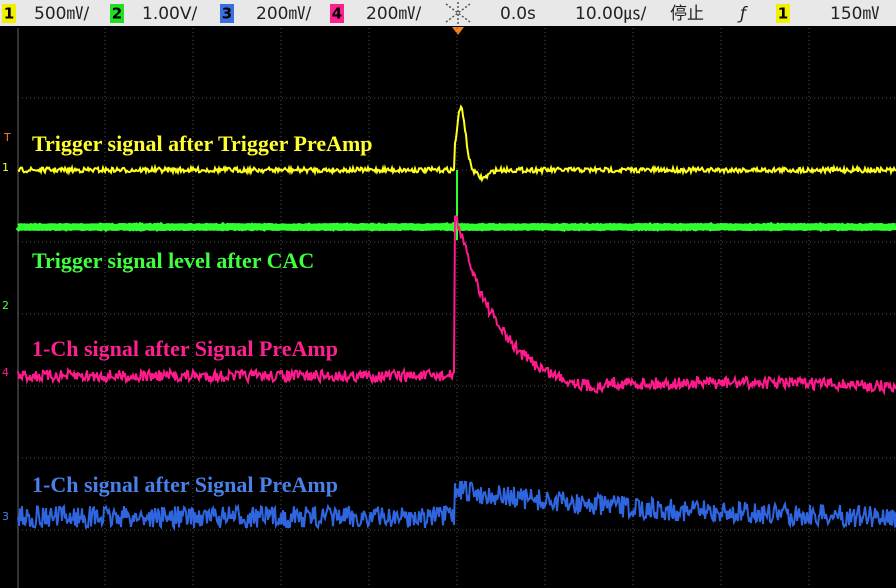  What do you see at coordinates (5, 305) in the screenshot?
I see `ch-marker: 2` at bounding box center [5, 305].